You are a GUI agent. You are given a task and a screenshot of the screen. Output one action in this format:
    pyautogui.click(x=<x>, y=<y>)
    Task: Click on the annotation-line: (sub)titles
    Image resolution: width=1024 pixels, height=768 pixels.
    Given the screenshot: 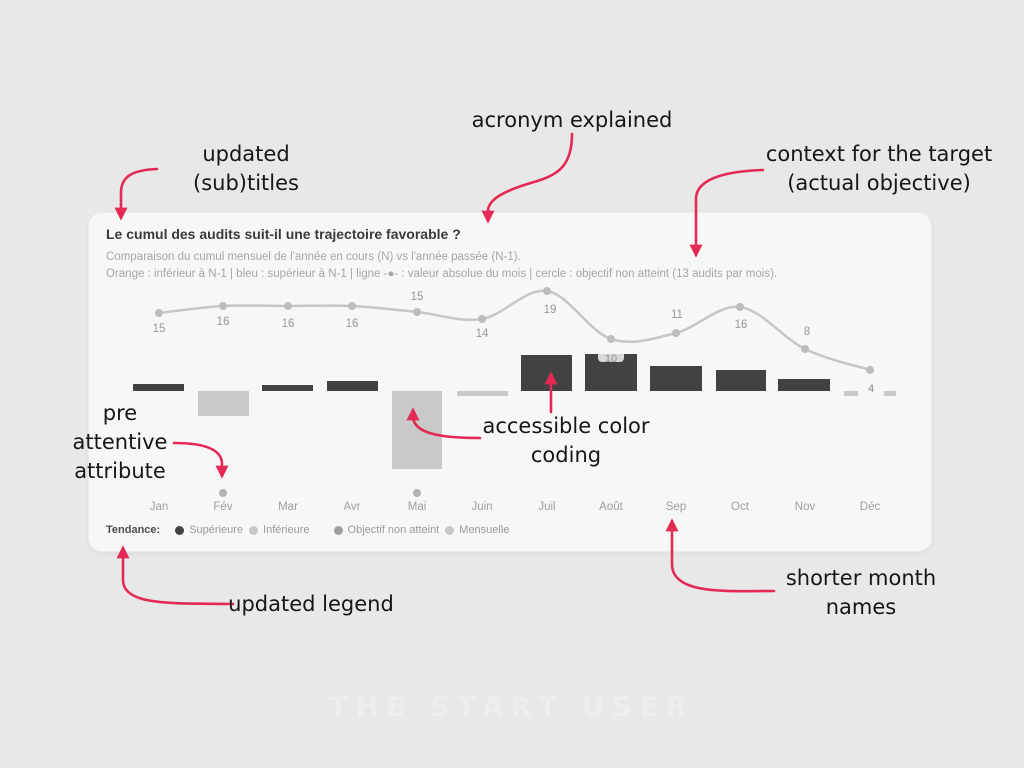 What is the action you would take?
    pyautogui.click(x=246, y=183)
    